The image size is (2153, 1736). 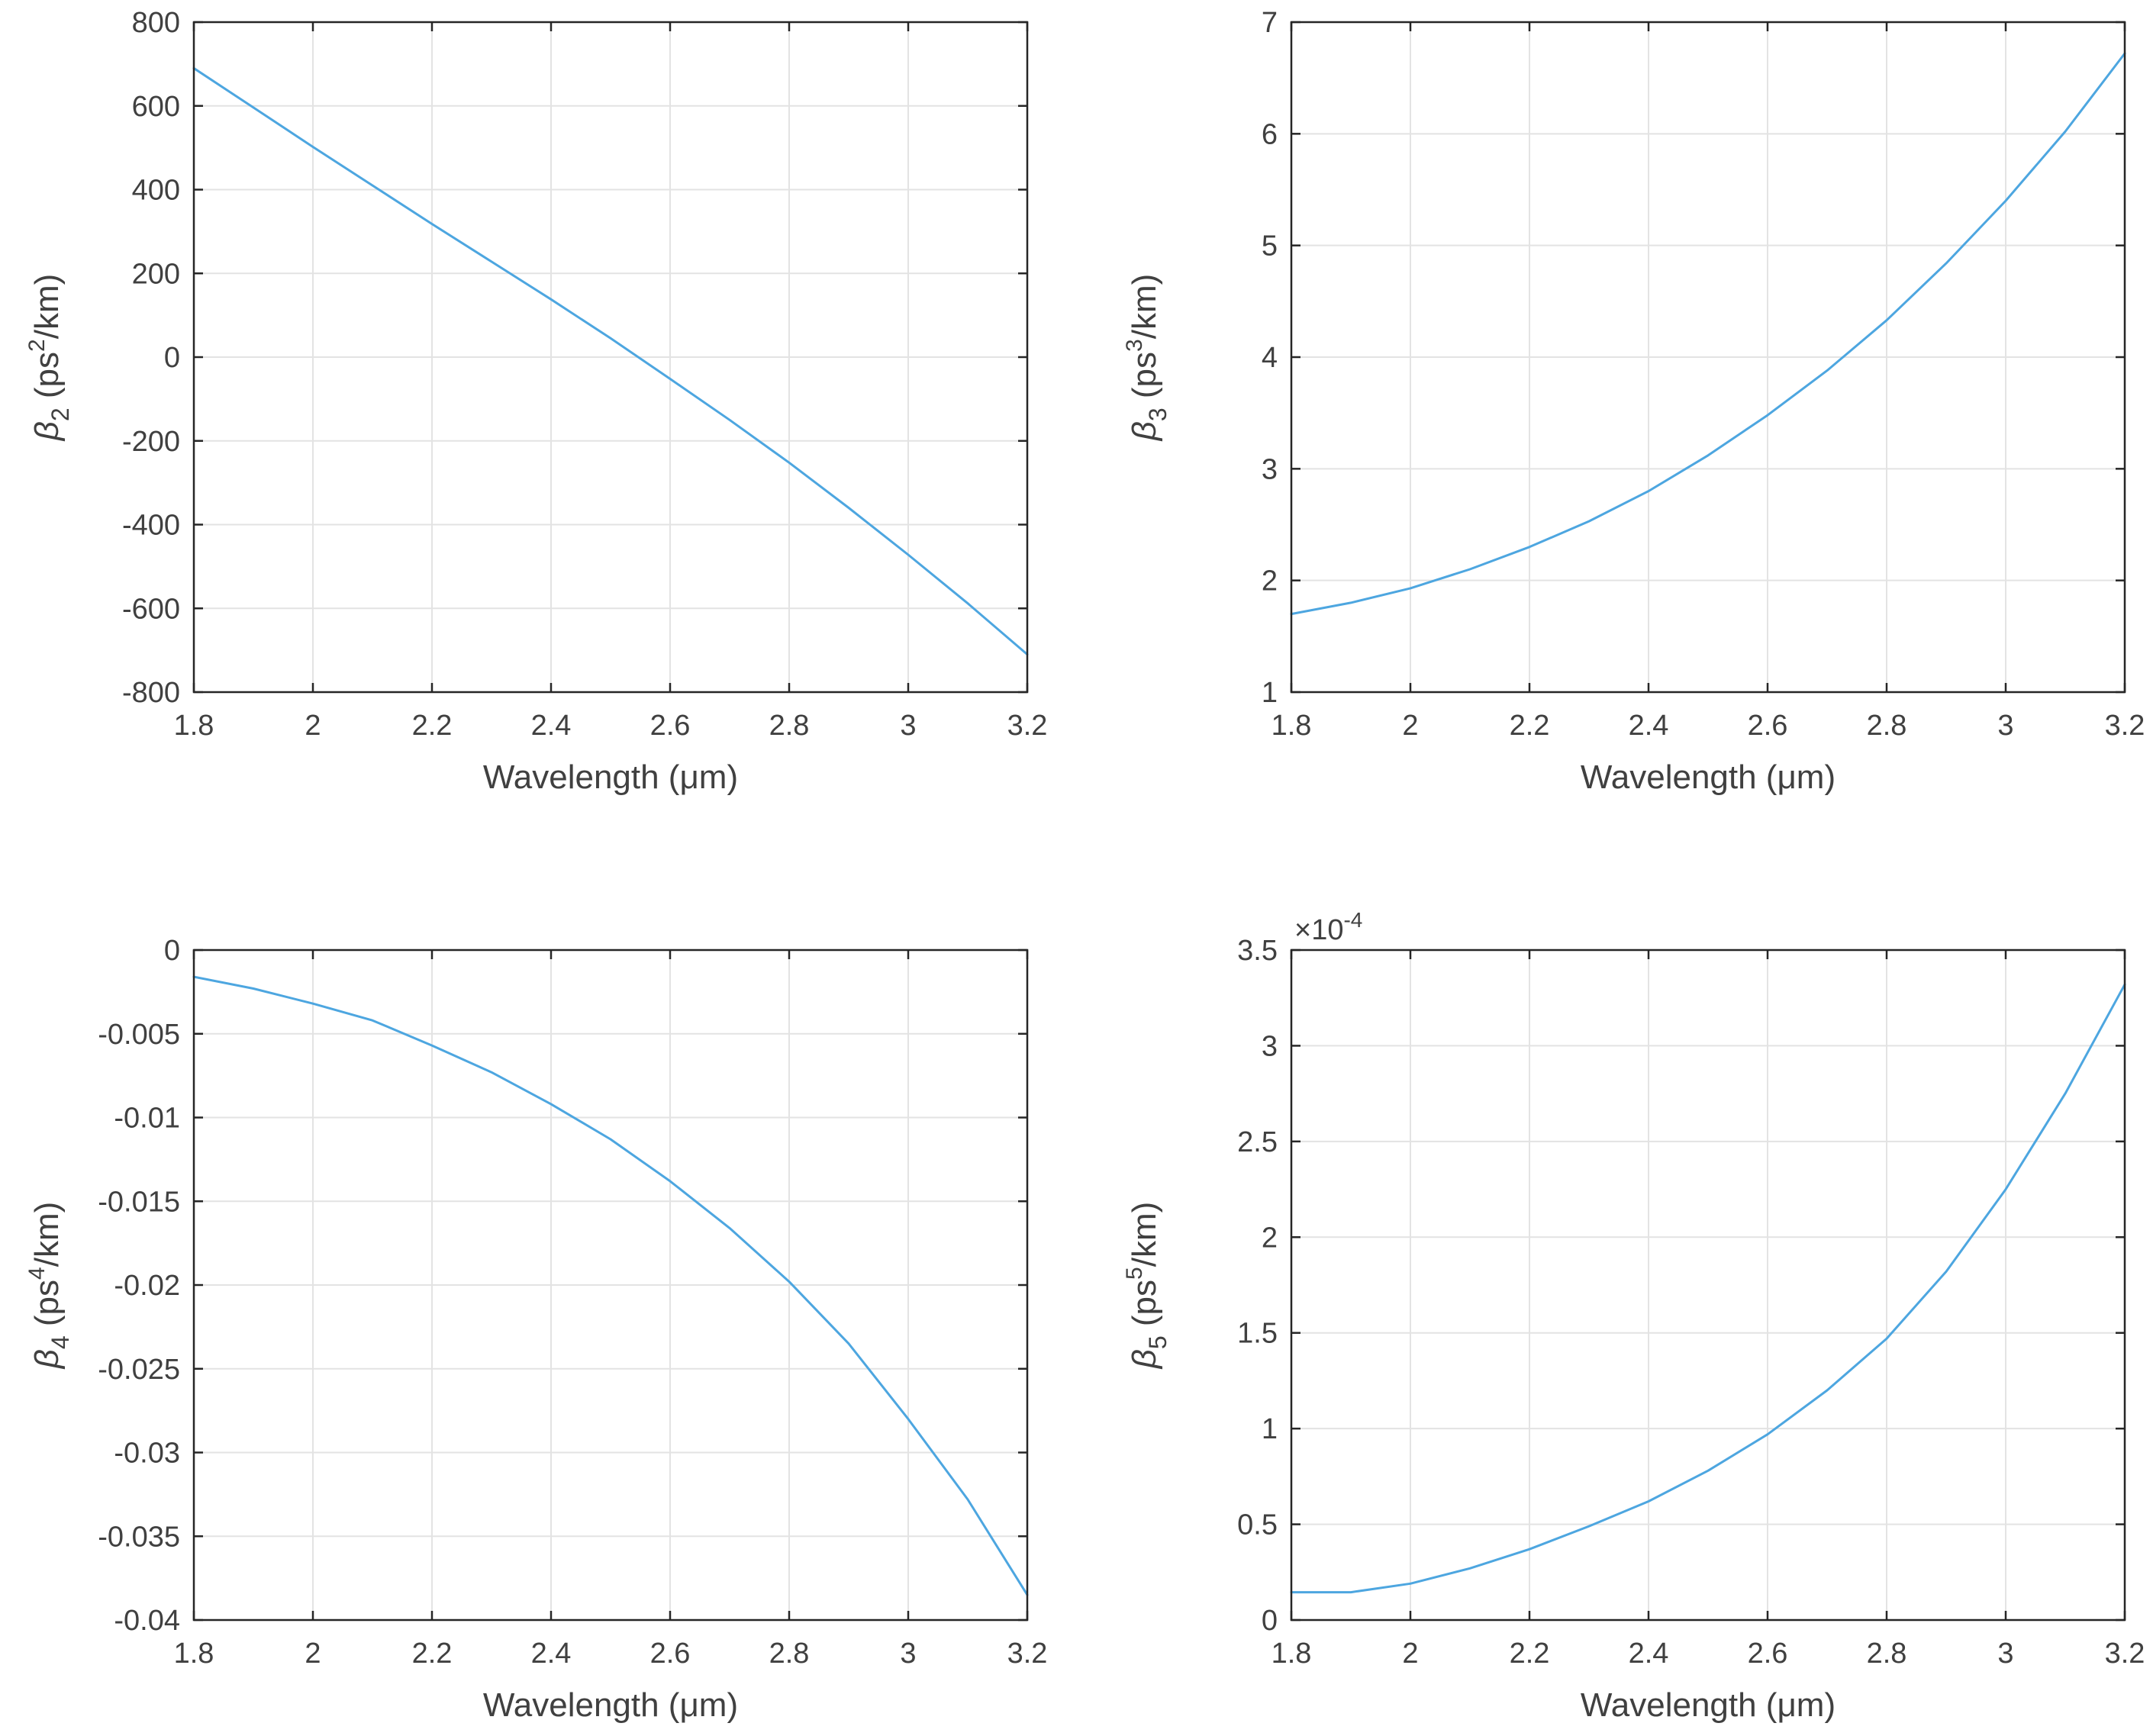 I want to click on chart-0-xtick-label-6: 3, so click(x=908, y=726).